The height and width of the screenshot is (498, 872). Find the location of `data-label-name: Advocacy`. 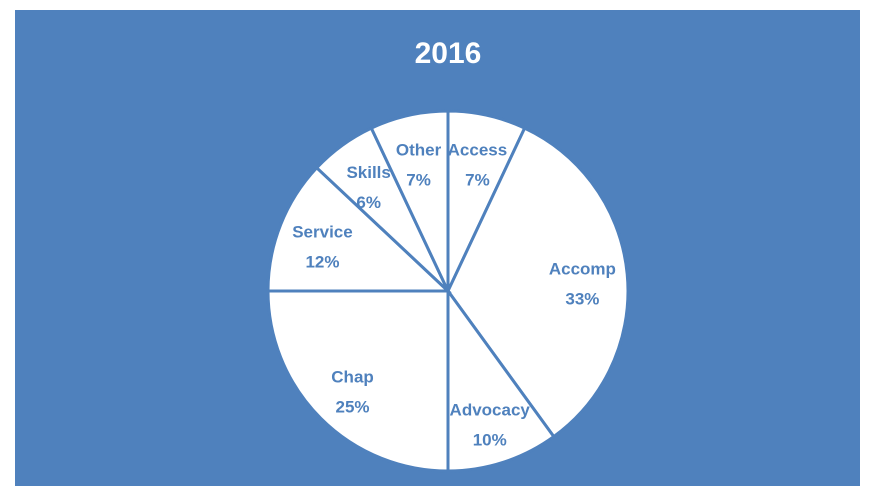

data-label-name: Advocacy is located at coordinates (490, 409).